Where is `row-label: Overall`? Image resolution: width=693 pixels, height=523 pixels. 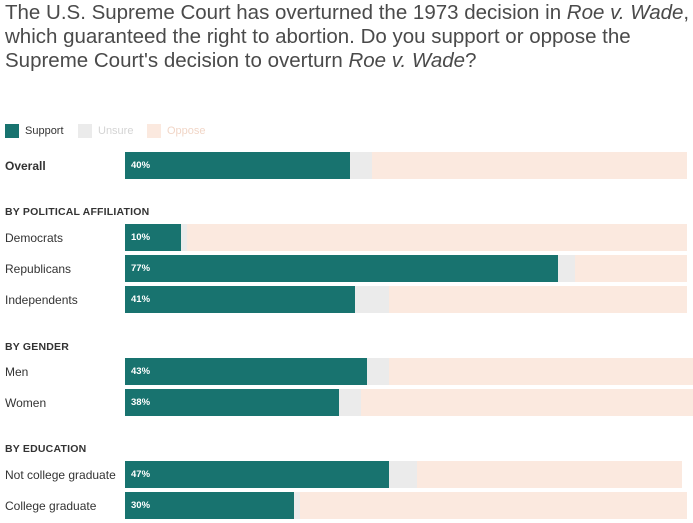
row-label: Overall is located at coordinates (25, 166).